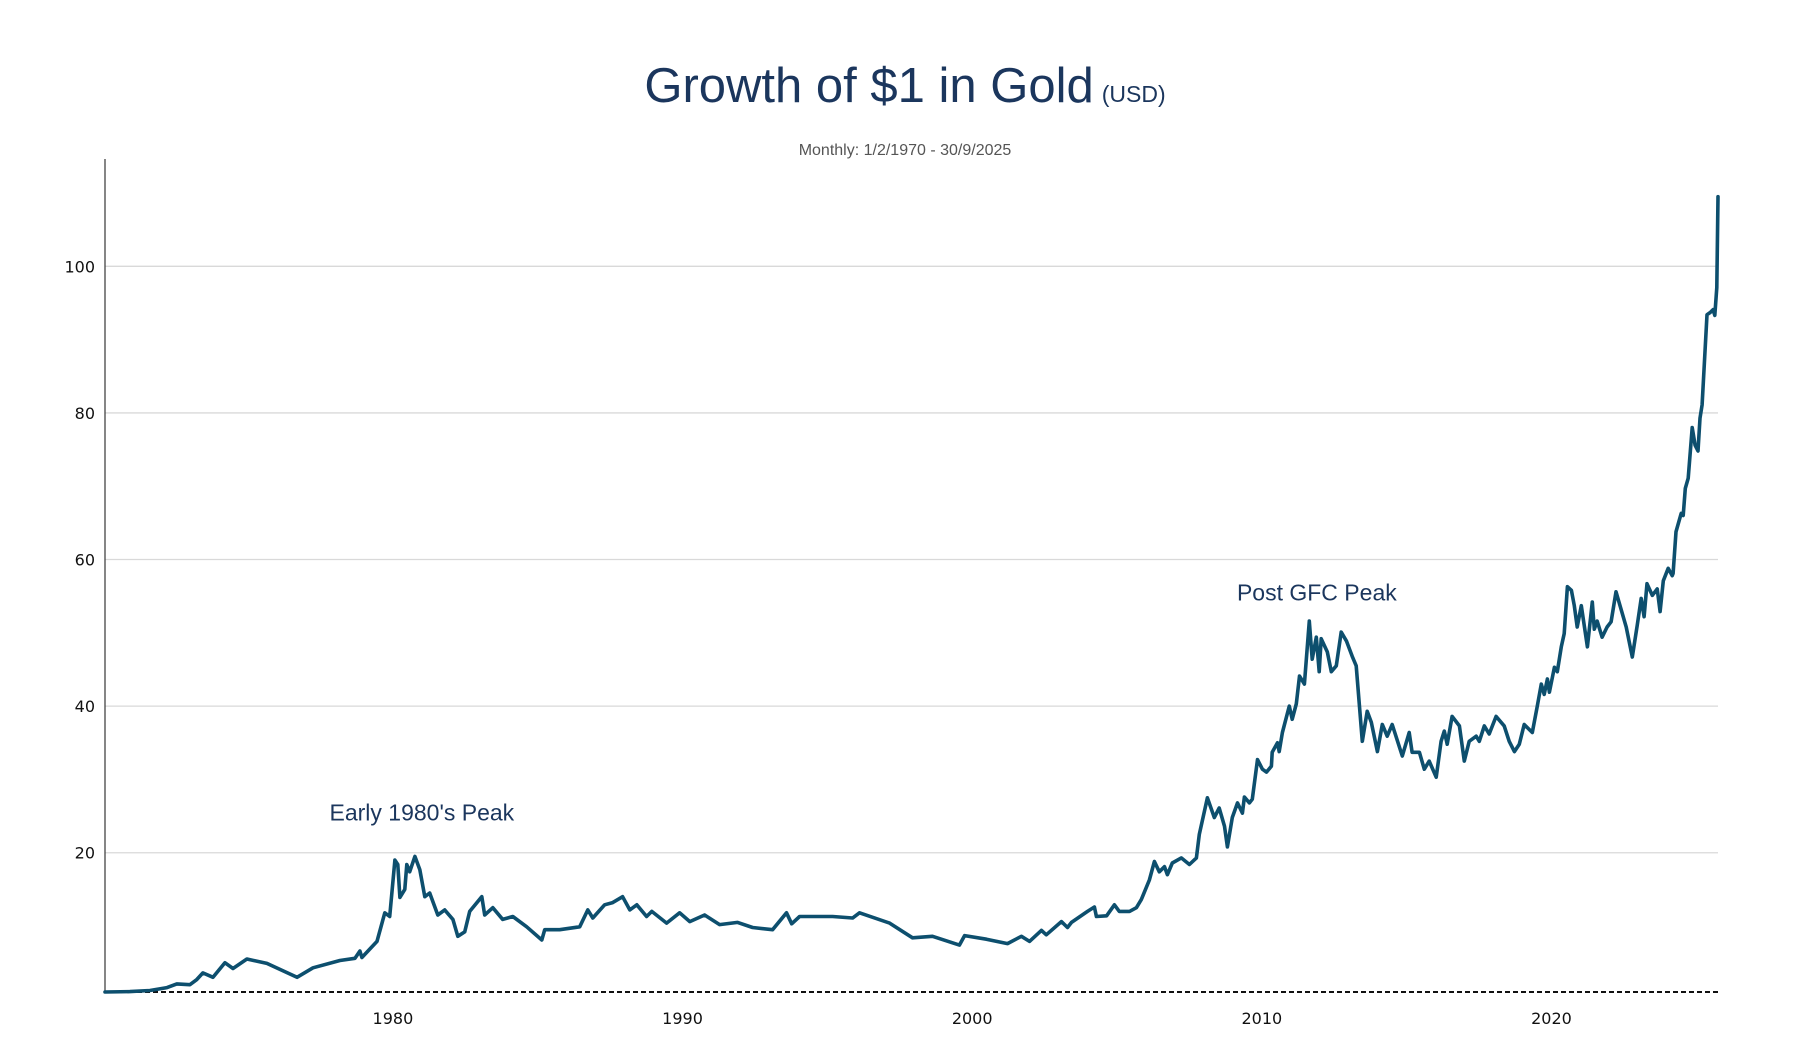  I want to click on y-tick-label: 20, so click(85, 853).